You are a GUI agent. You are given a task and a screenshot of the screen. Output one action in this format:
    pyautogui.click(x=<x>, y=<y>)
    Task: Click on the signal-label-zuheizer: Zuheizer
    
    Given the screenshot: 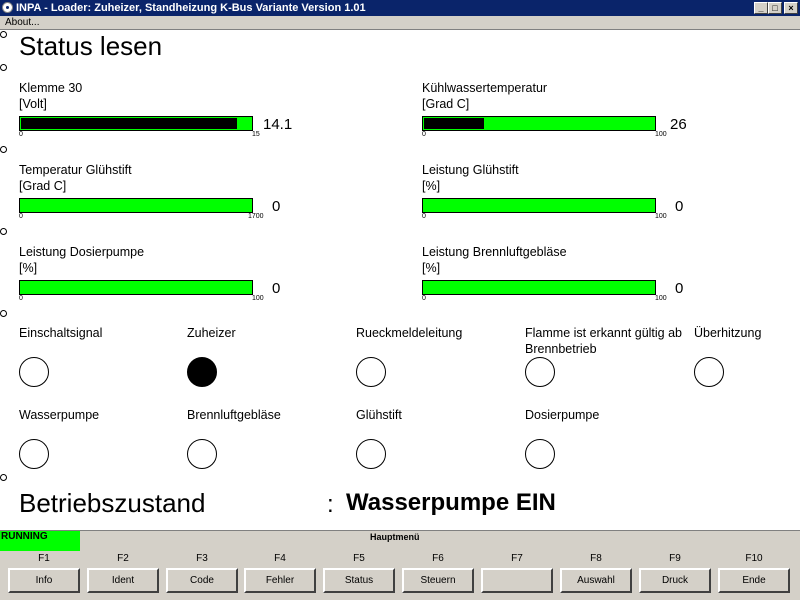 What is the action you would take?
    pyautogui.click(x=211, y=333)
    